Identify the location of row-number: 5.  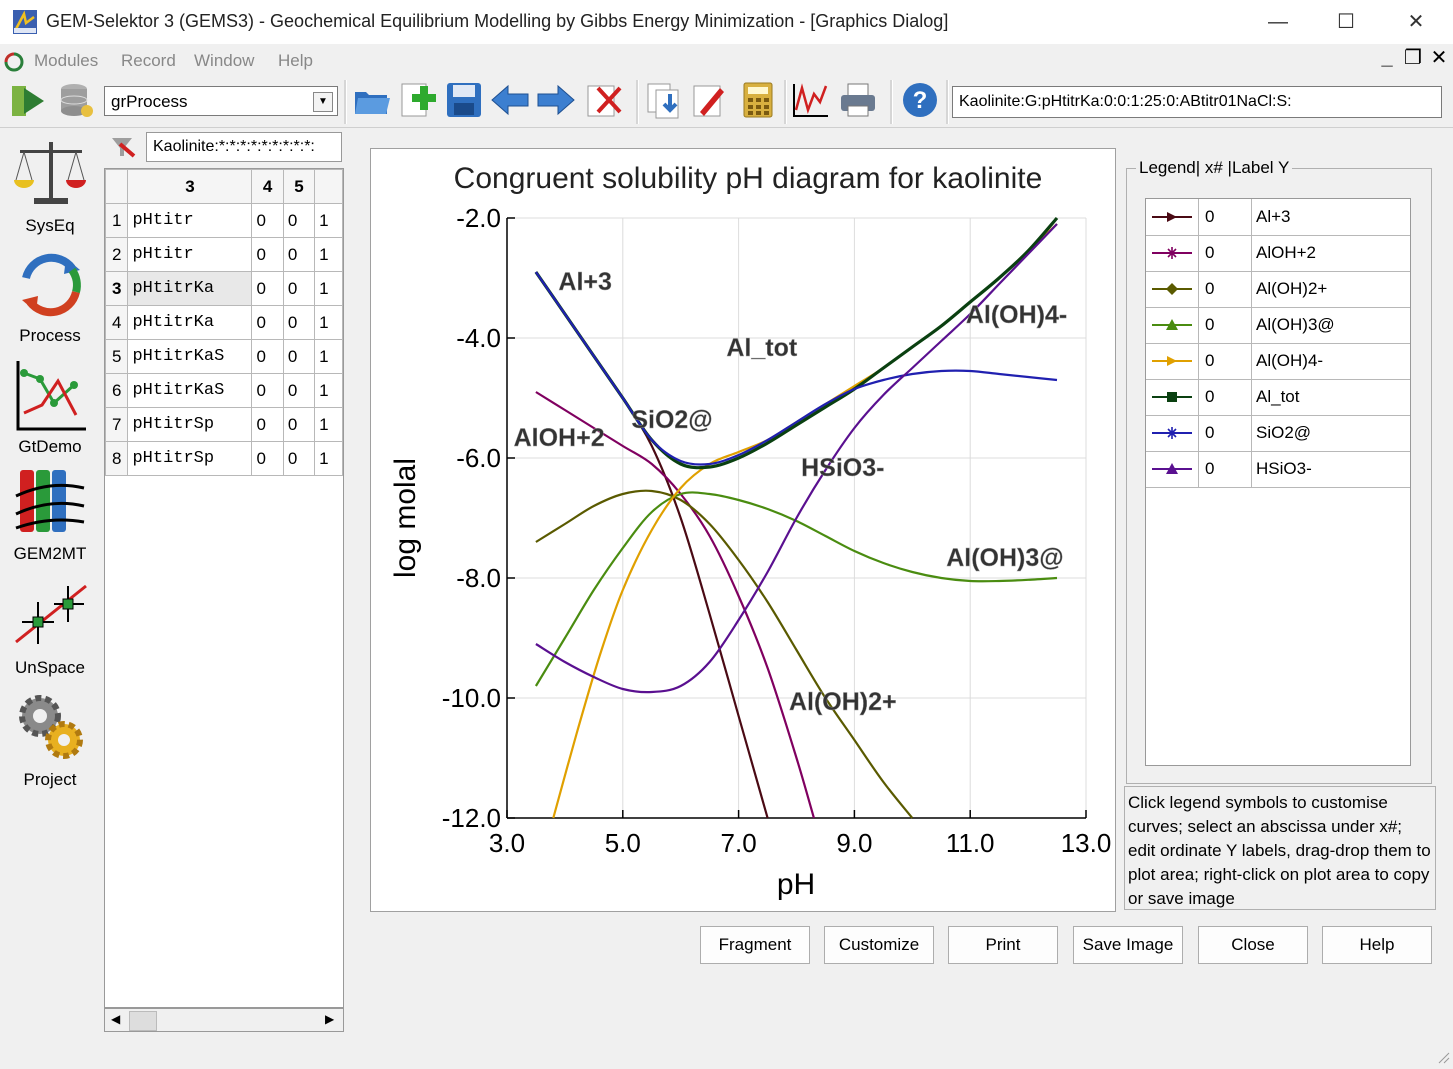
(117, 356).